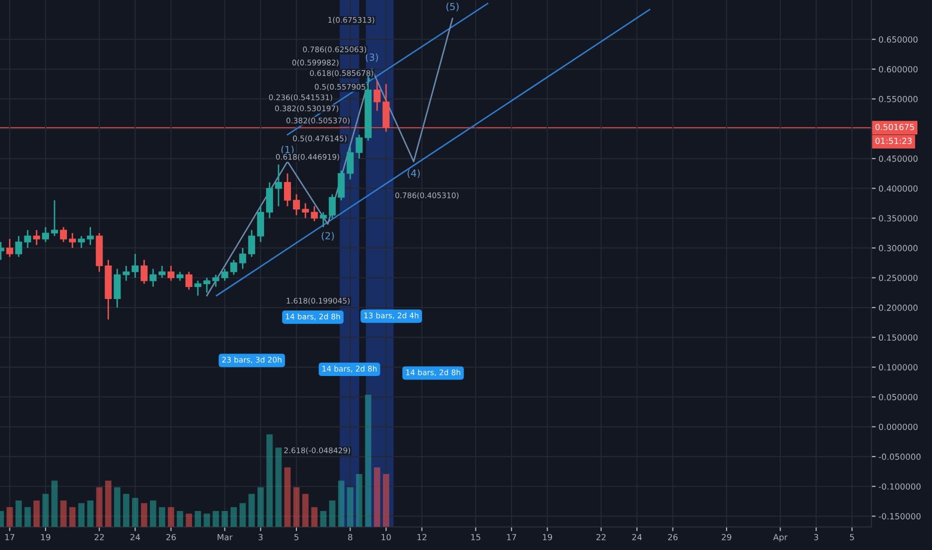  Describe the element at coordinates (45, 537) in the screenshot. I see `x-tick-label: 19` at that location.